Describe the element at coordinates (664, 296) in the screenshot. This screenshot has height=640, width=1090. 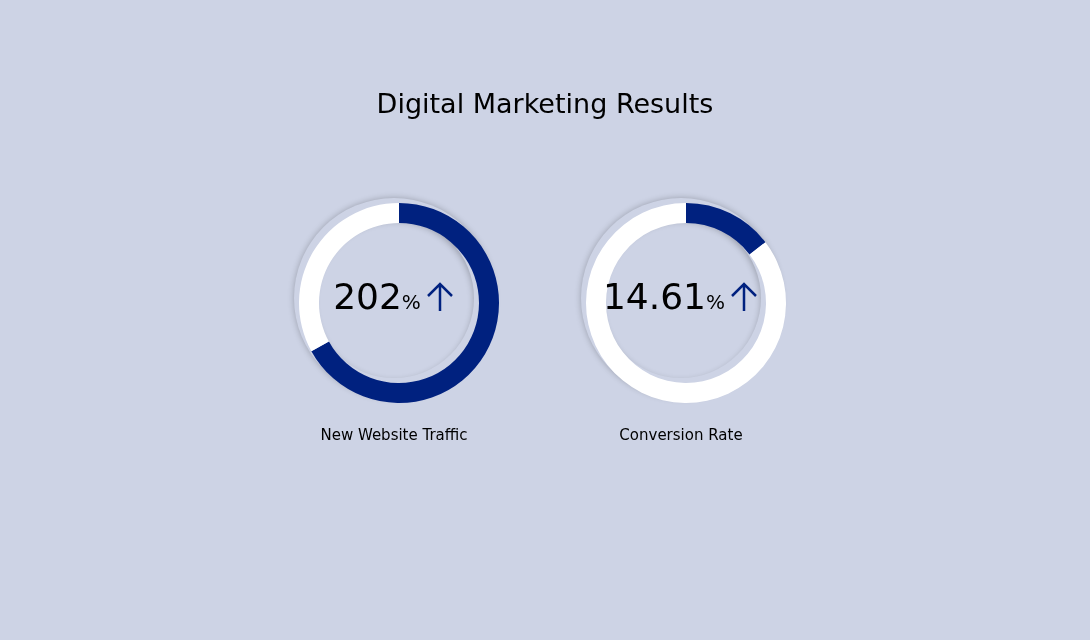
I see `text: 14.61%` at that location.